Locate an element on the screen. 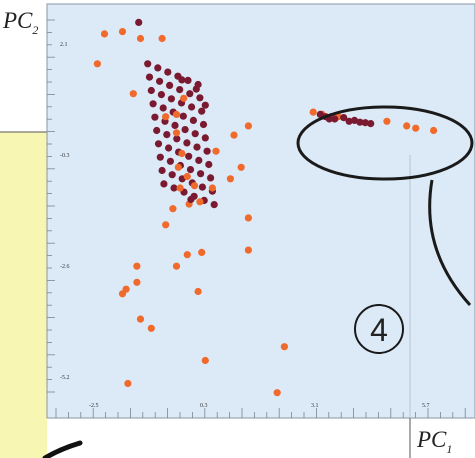 The image size is (475, 458). x-axis-label: PC1 is located at coordinates (434, 441).